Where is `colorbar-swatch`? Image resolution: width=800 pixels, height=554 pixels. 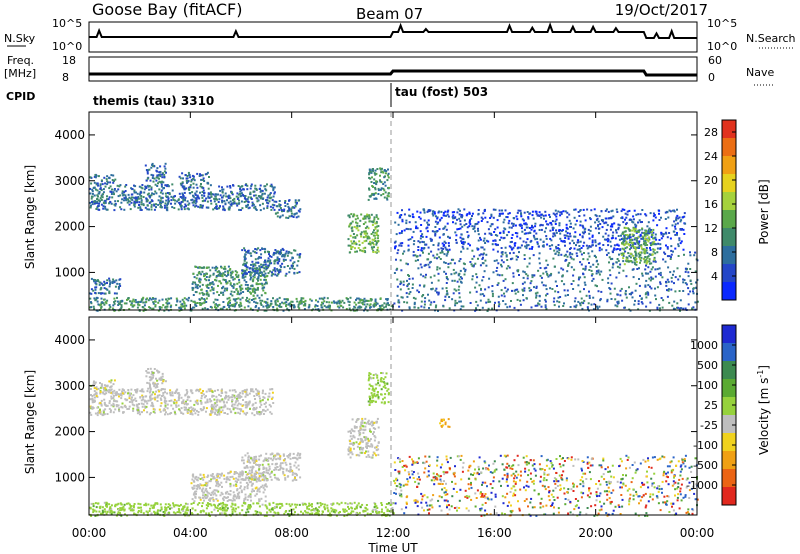
colorbar-swatch is located at coordinates (729, 291).